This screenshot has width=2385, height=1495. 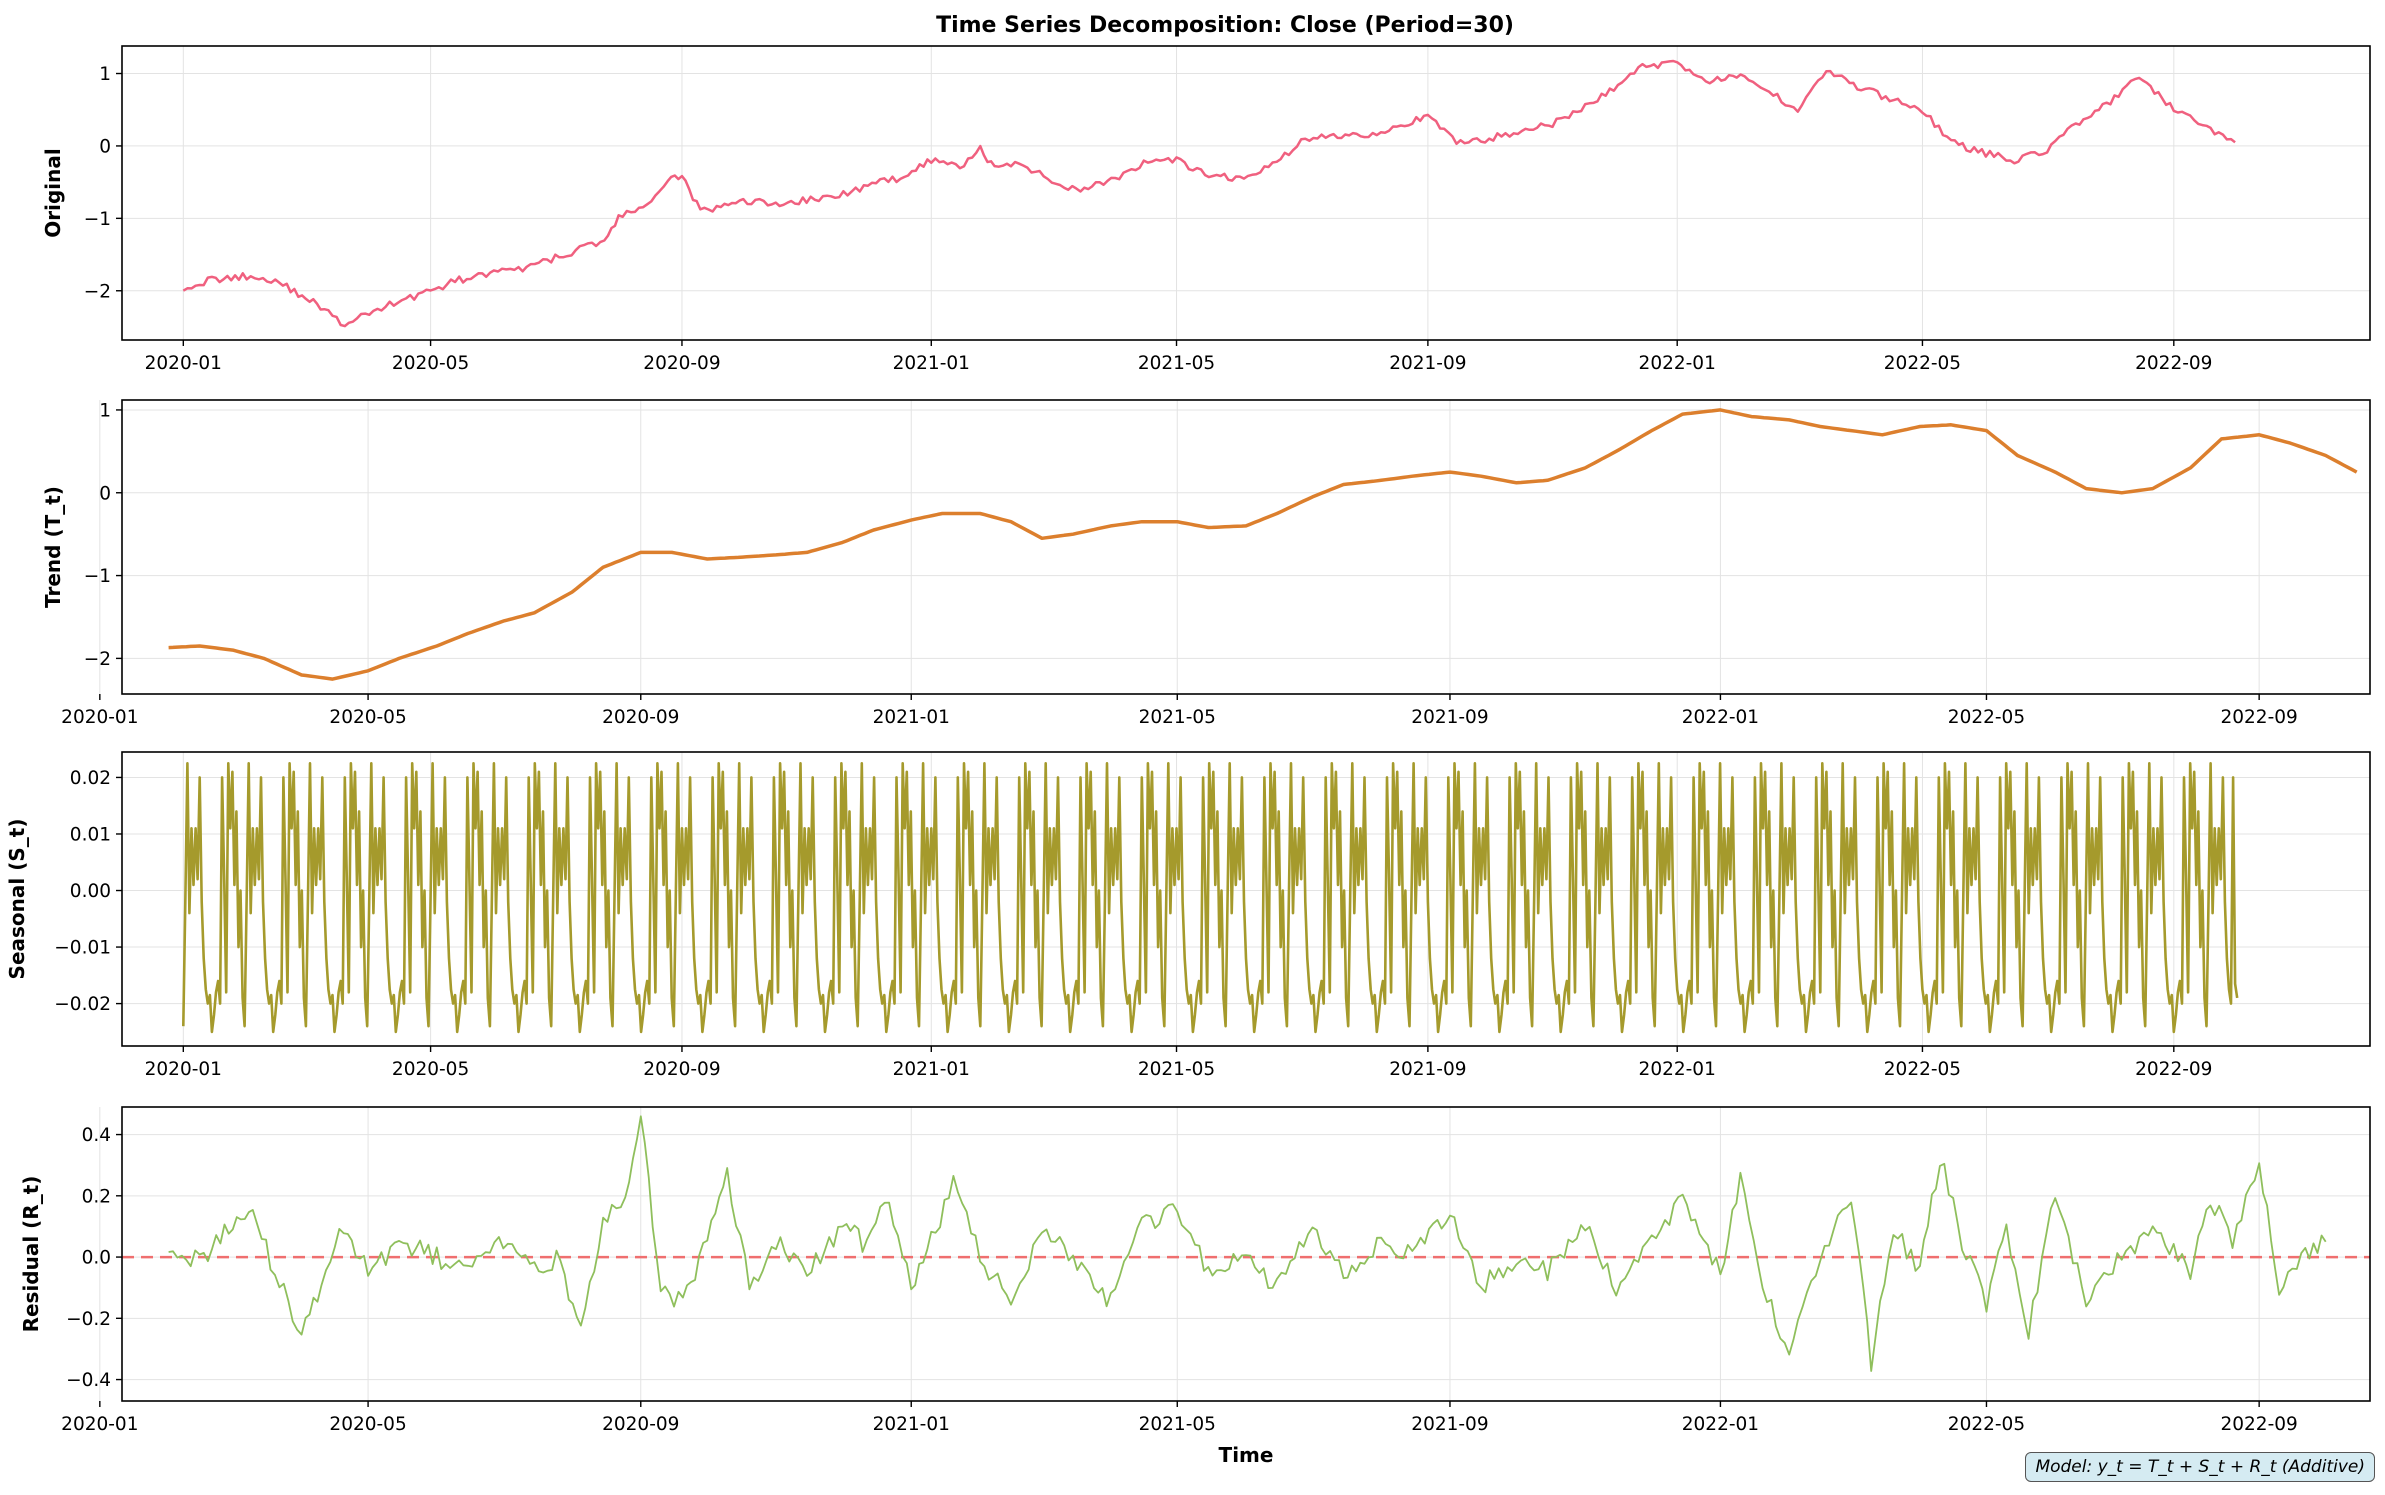 I want to click on y-tick-label: 0.2, so click(x=96, y=1196).